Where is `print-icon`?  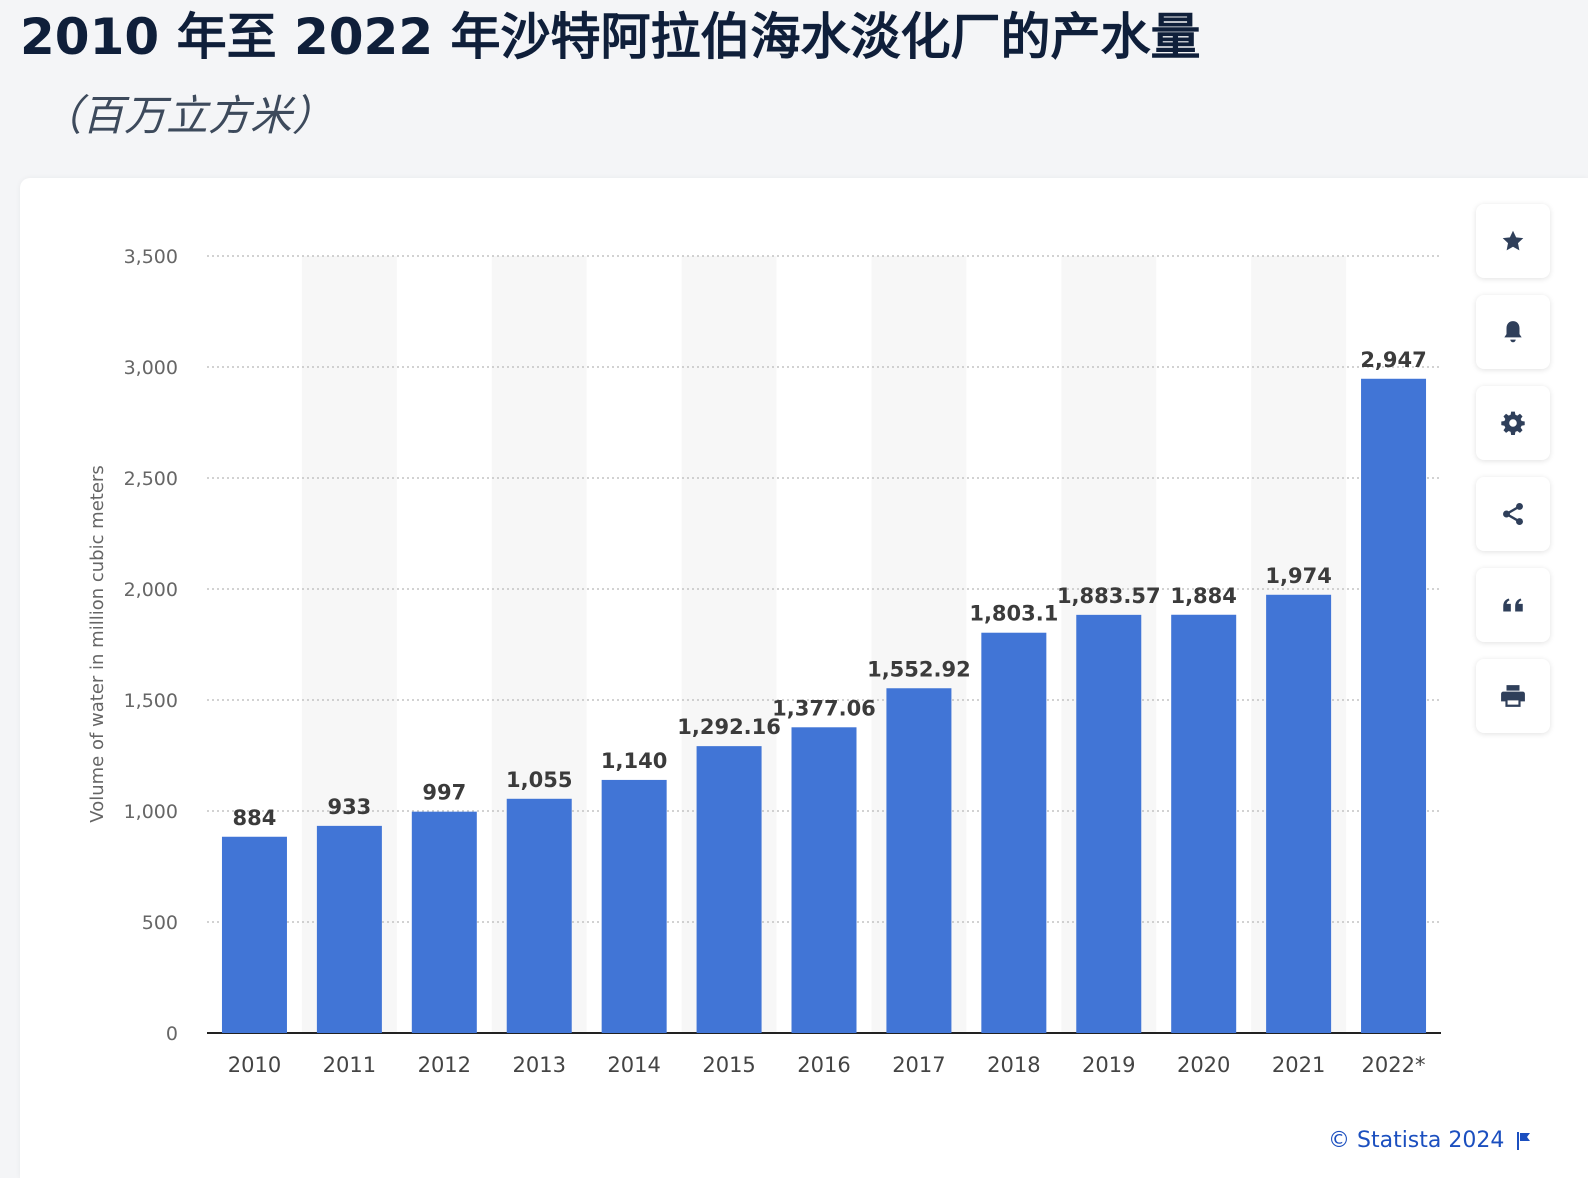
print-icon is located at coordinates (1513, 696).